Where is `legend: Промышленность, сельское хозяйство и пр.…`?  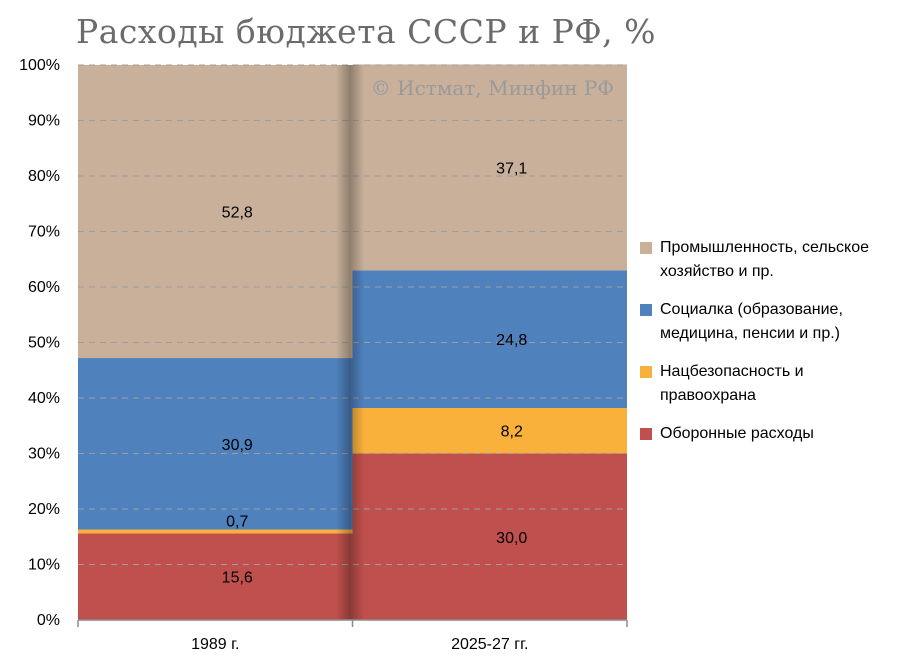 legend: Промышленность, сельское хозяйство и пр.… is located at coordinates (767, 348).